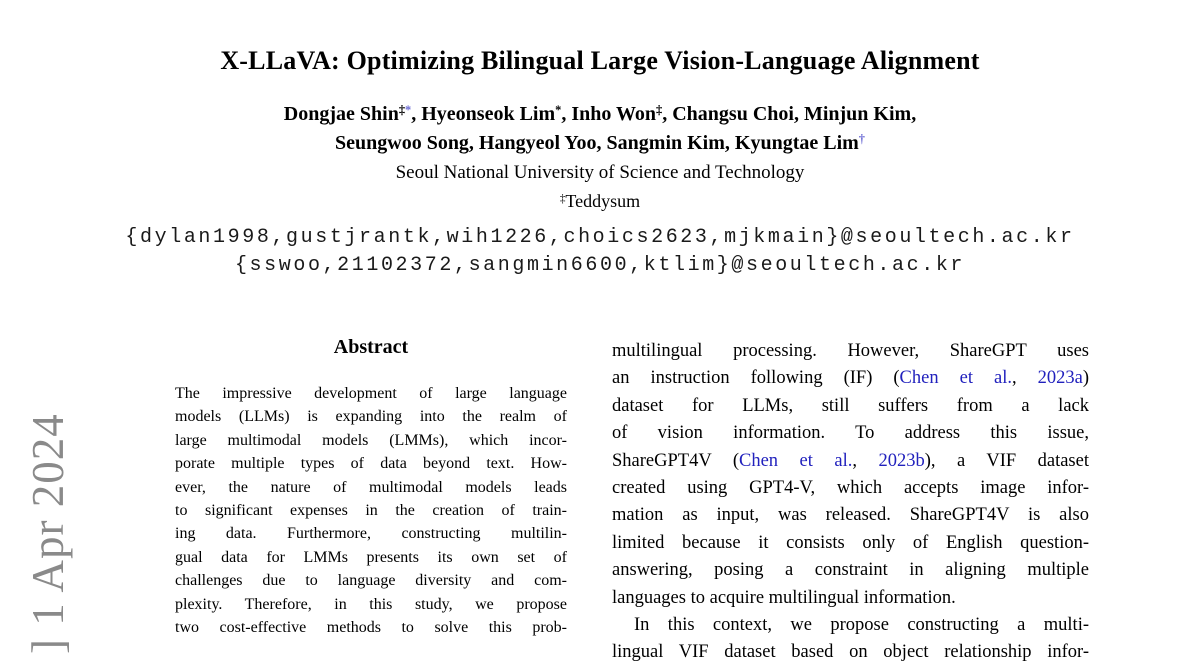 The height and width of the screenshot is (667, 1200). What do you see at coordinates (558, 110) in the screenshot?
I see `text-segment: *` at bounding box center [558, 110].